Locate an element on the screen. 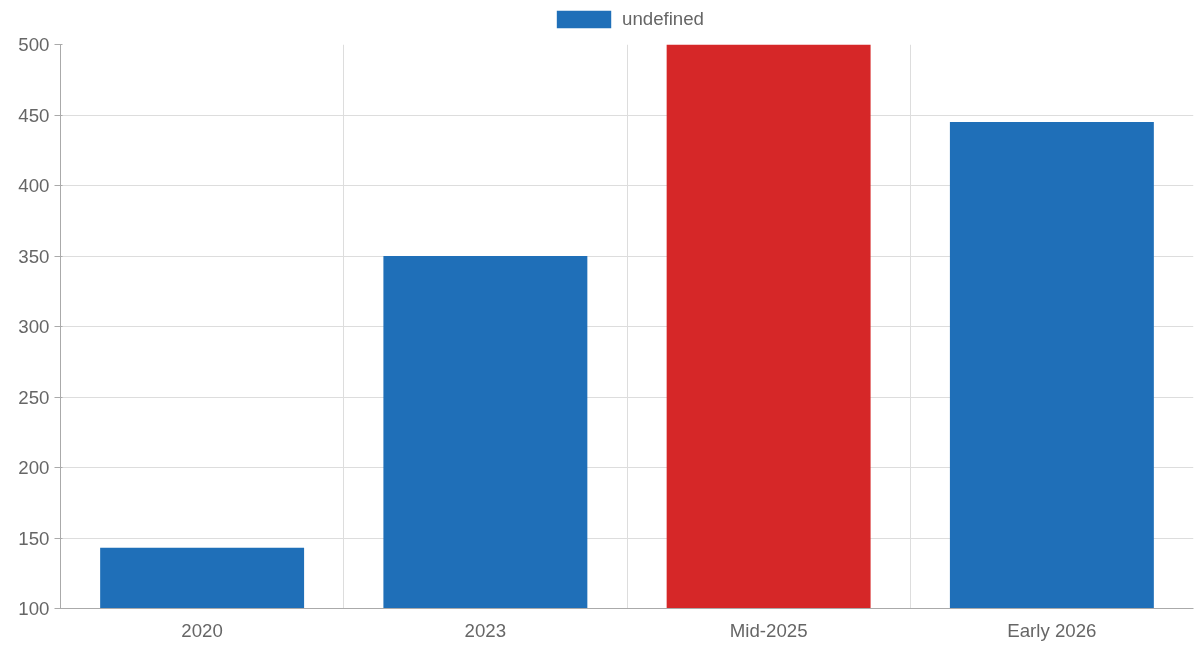  y-tick-label: 350 is located at coordinates (34, 256).